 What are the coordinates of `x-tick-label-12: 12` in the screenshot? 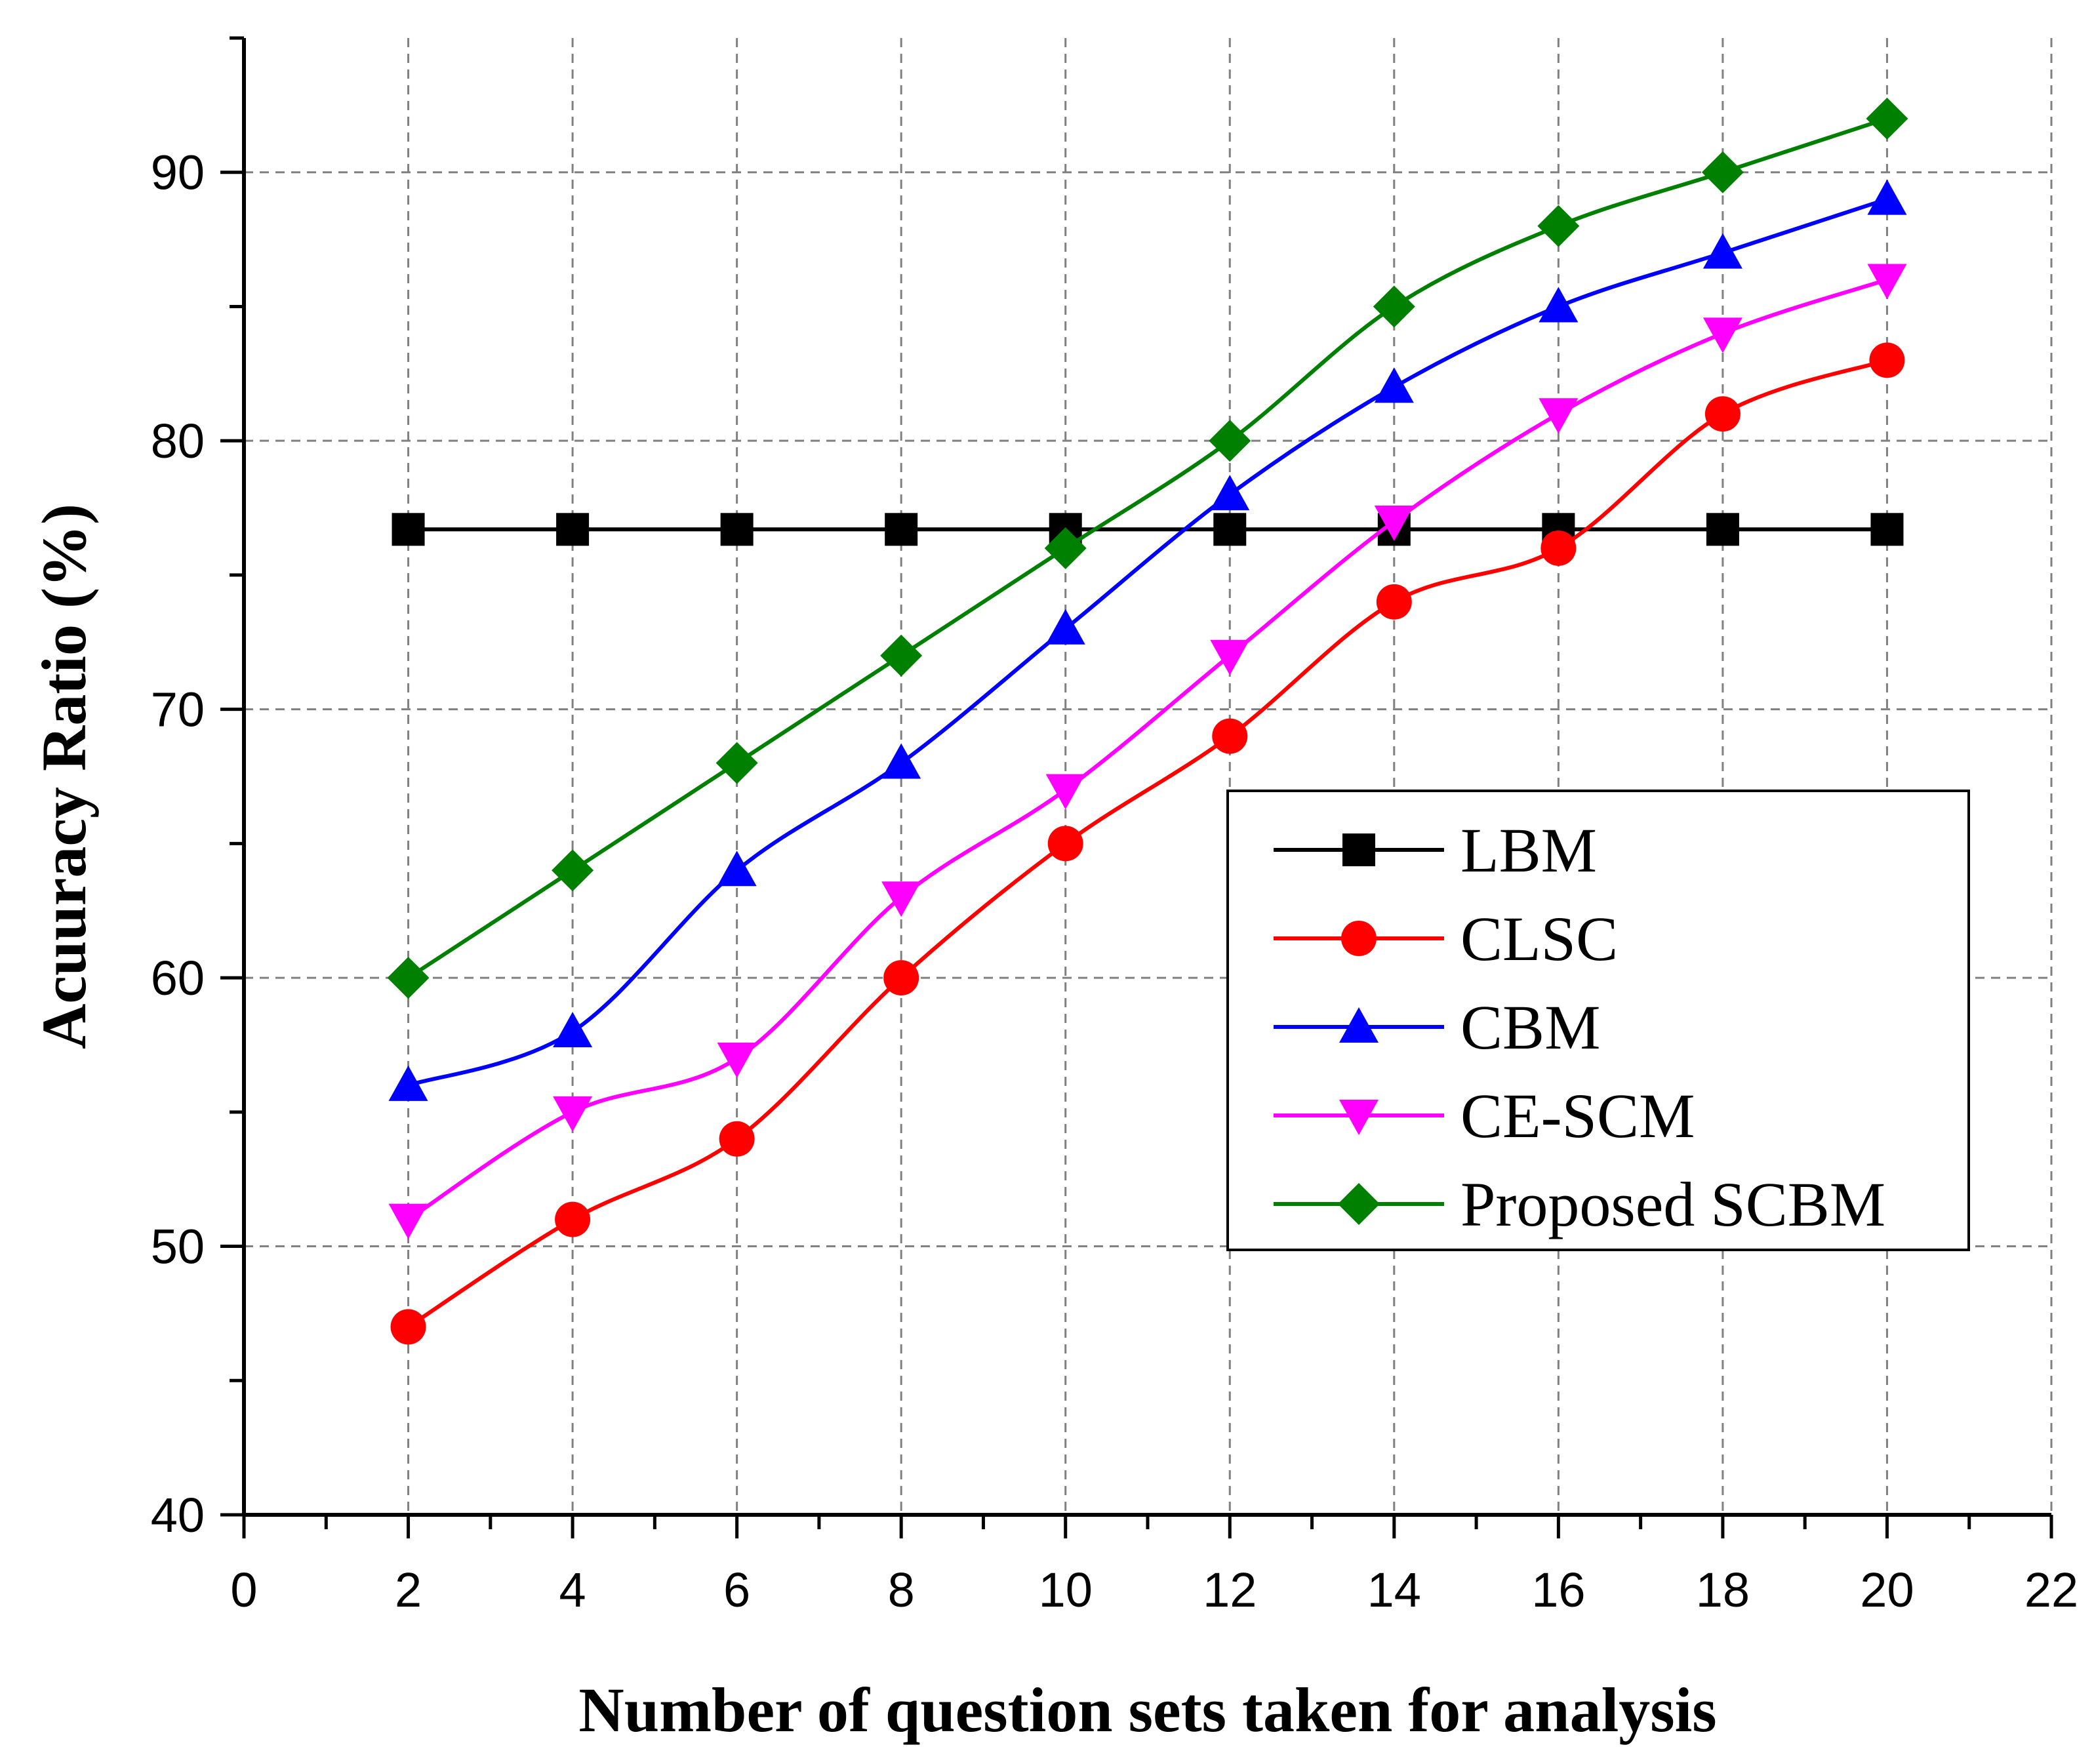 It's located at (1230, 1590).